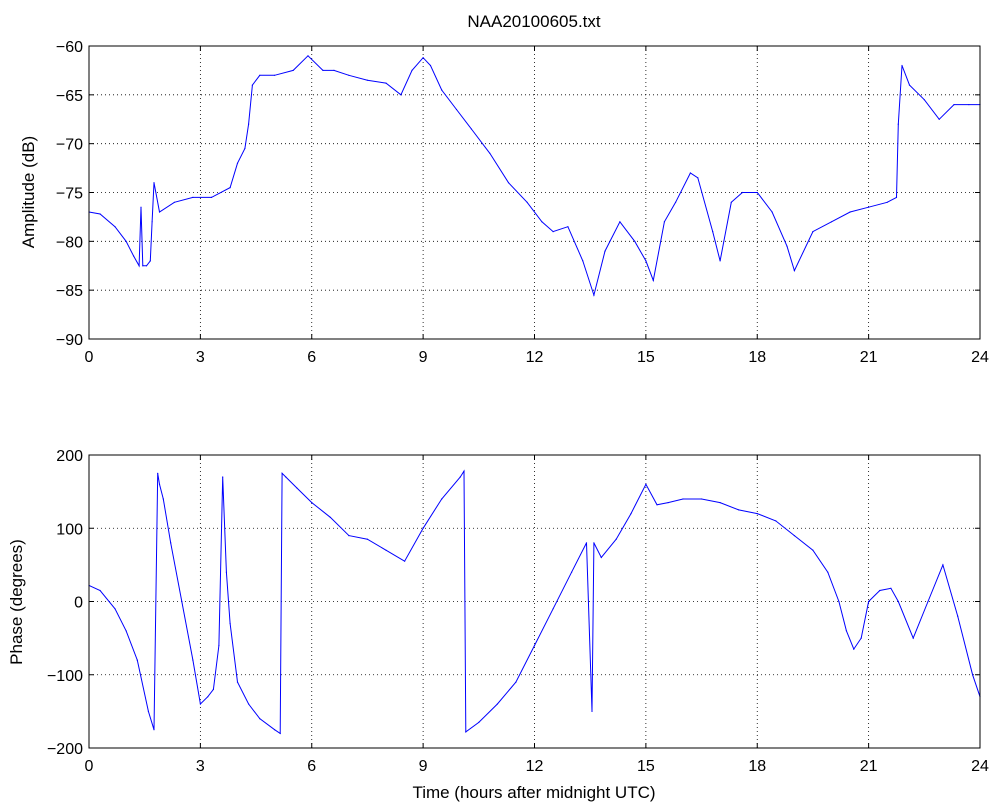 This screenshot has height=806, width=998. Describe the element at coordinates (78, 603) in the screenshot. I see `y-tick-label: 0` at that location.